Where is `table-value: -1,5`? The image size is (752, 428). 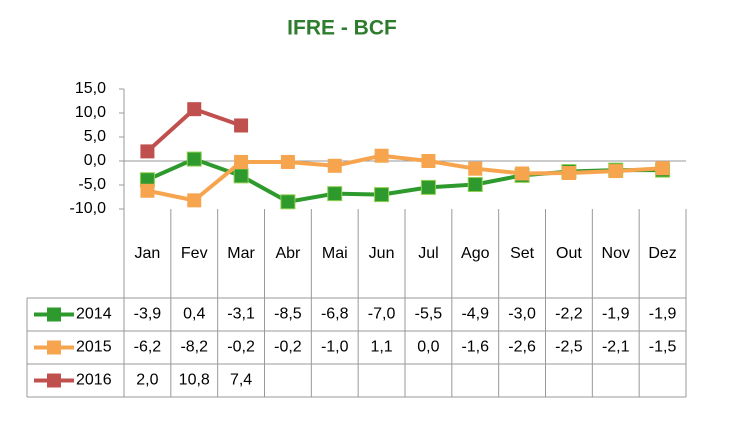
table-value: -1,5 is located at coordinates (663, 347).